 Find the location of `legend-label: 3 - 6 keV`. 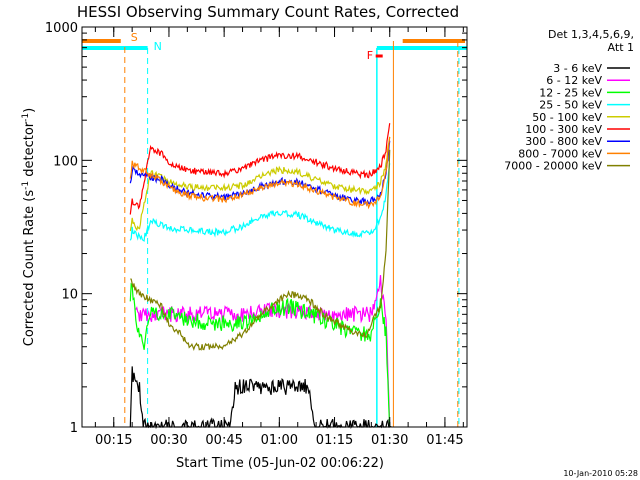

legend-label: 3 - 6 keV is located at coordinates (577, 68).